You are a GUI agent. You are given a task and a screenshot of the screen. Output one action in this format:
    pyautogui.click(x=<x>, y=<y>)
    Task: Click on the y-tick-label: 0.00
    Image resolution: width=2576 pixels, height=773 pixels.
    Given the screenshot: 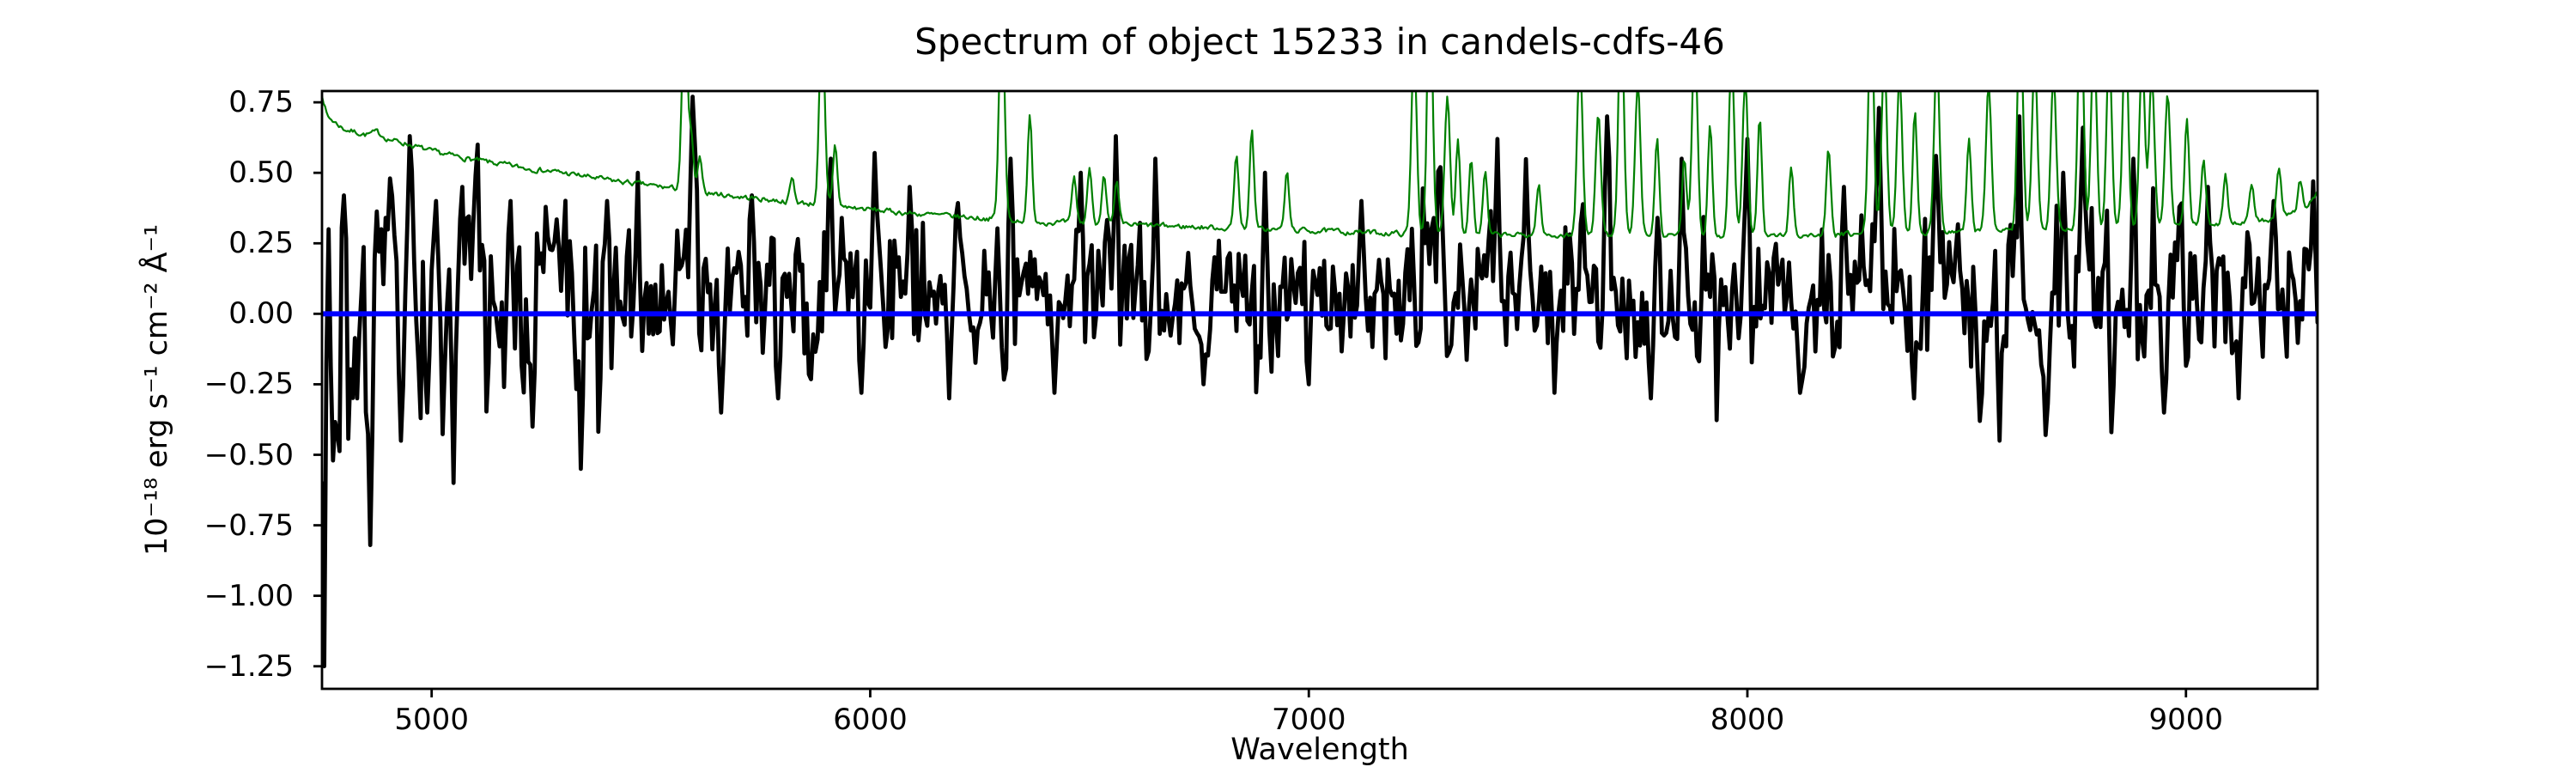 What is the action you would take?
    pyautogui.click(x=261, y=314)
    